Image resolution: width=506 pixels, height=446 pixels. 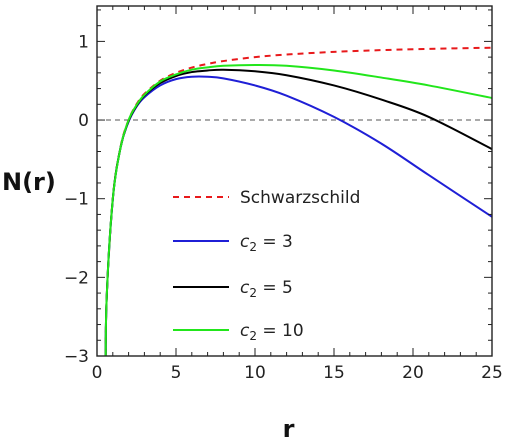 What do you see at coordinates (76, 200) in the screenshot?
I see `y-tick-label: −1` at bounding box center [76, 200].